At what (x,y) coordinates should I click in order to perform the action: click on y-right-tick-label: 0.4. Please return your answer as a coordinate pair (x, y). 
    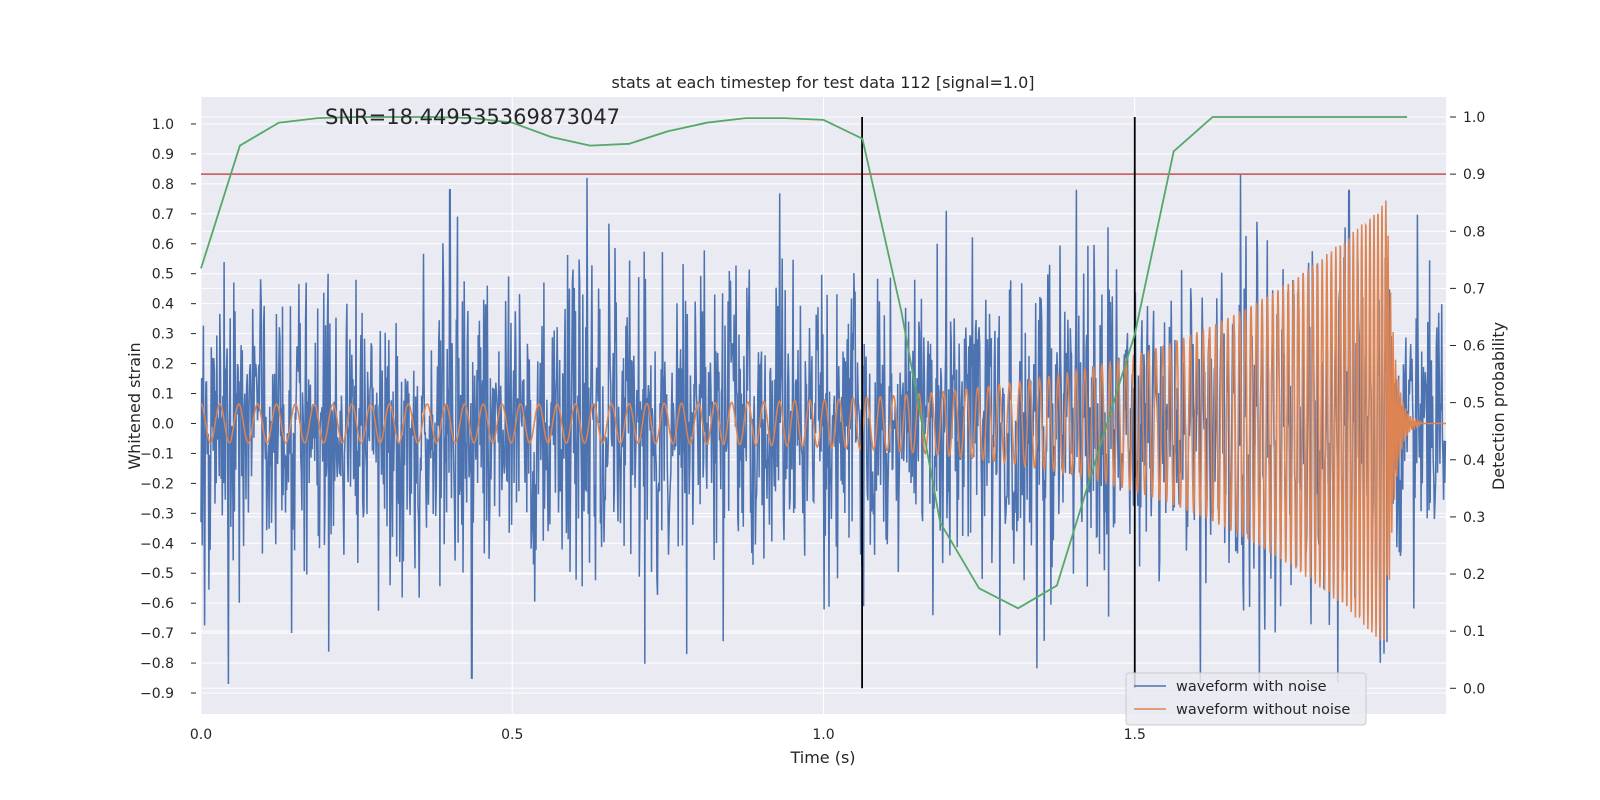
    Looking at the image, I should click on (1474, 461).